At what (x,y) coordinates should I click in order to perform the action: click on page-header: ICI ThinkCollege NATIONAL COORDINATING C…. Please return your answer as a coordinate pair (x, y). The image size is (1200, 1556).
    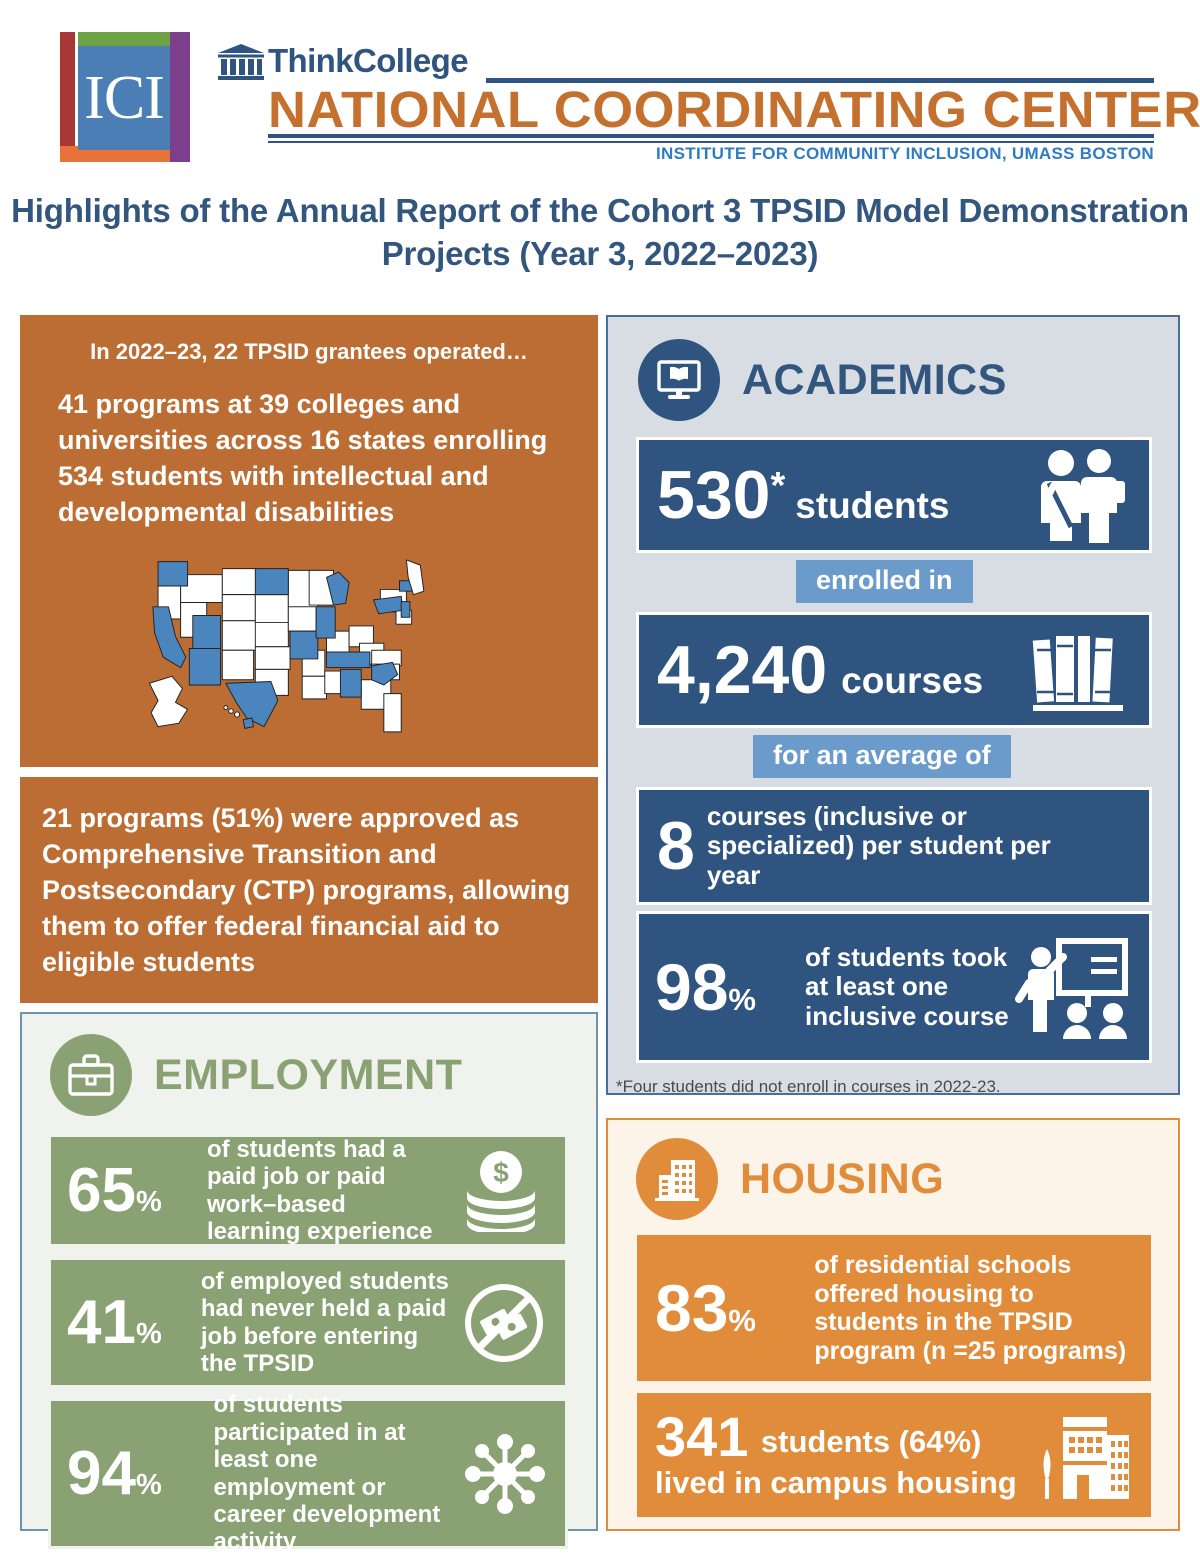
    Looking at the image, I should click on (600, 90).